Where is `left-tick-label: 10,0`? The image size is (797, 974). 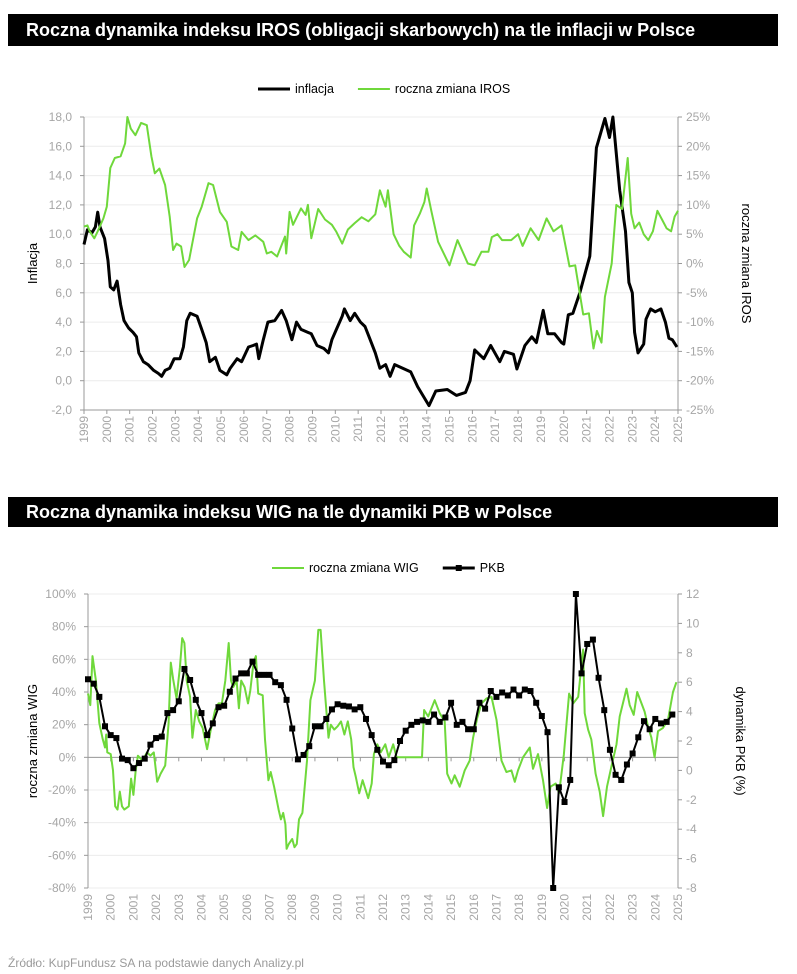
left-tick-label: 10,0 is located at coordinates (61, 234).